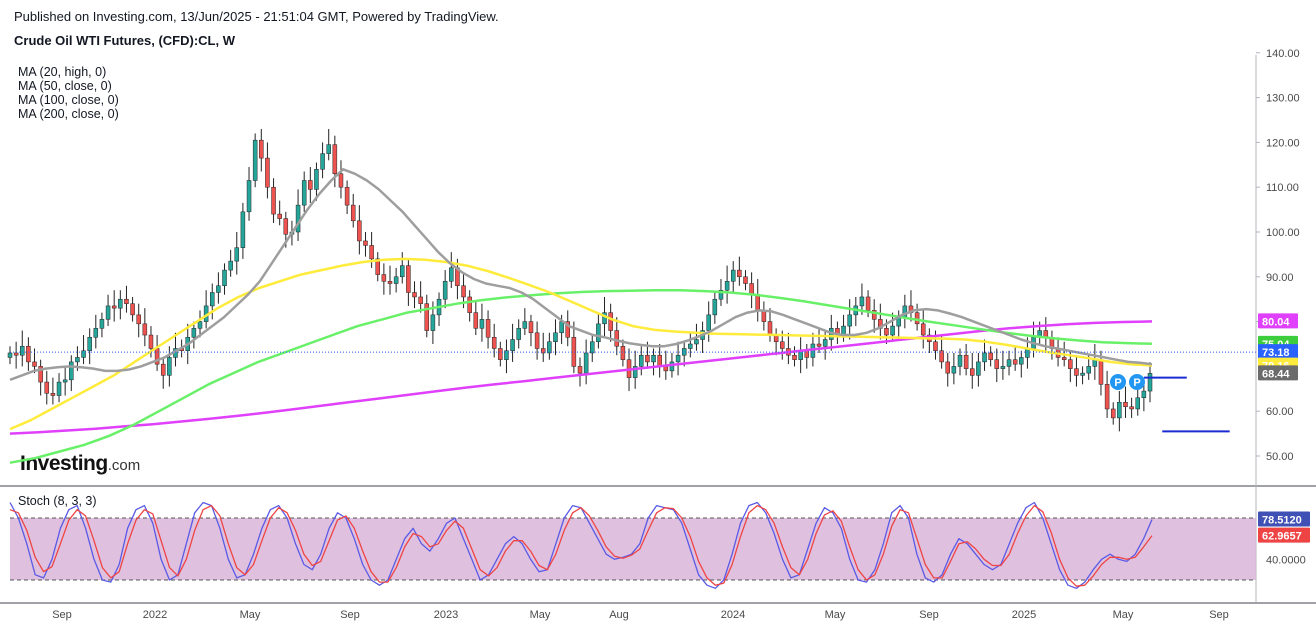  What do you see at coordinates (1280, 457) in the screenshot?
I see `price-tick: 50.00` at bounding box center [1280, 457].